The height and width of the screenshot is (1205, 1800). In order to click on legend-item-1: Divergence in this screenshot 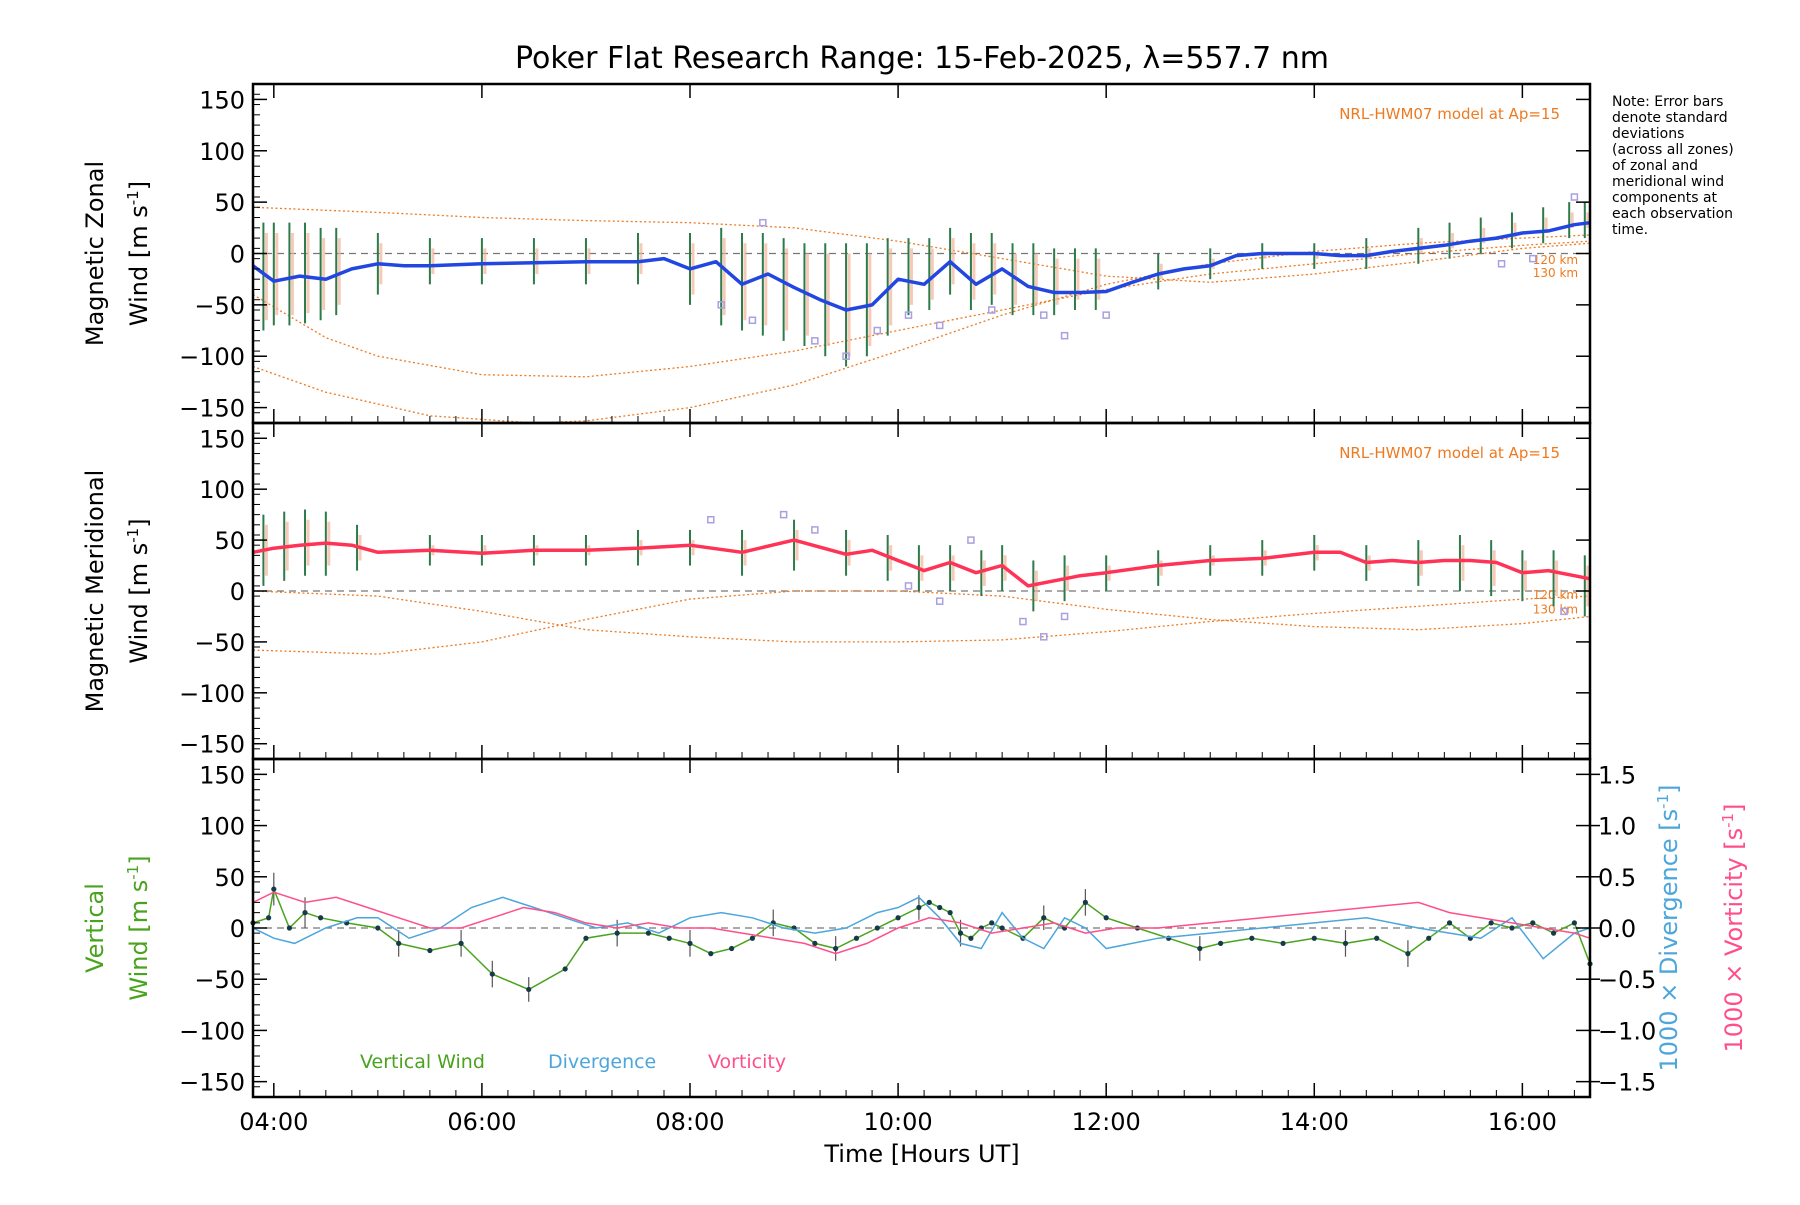, I will do `click(602, 1062)`.